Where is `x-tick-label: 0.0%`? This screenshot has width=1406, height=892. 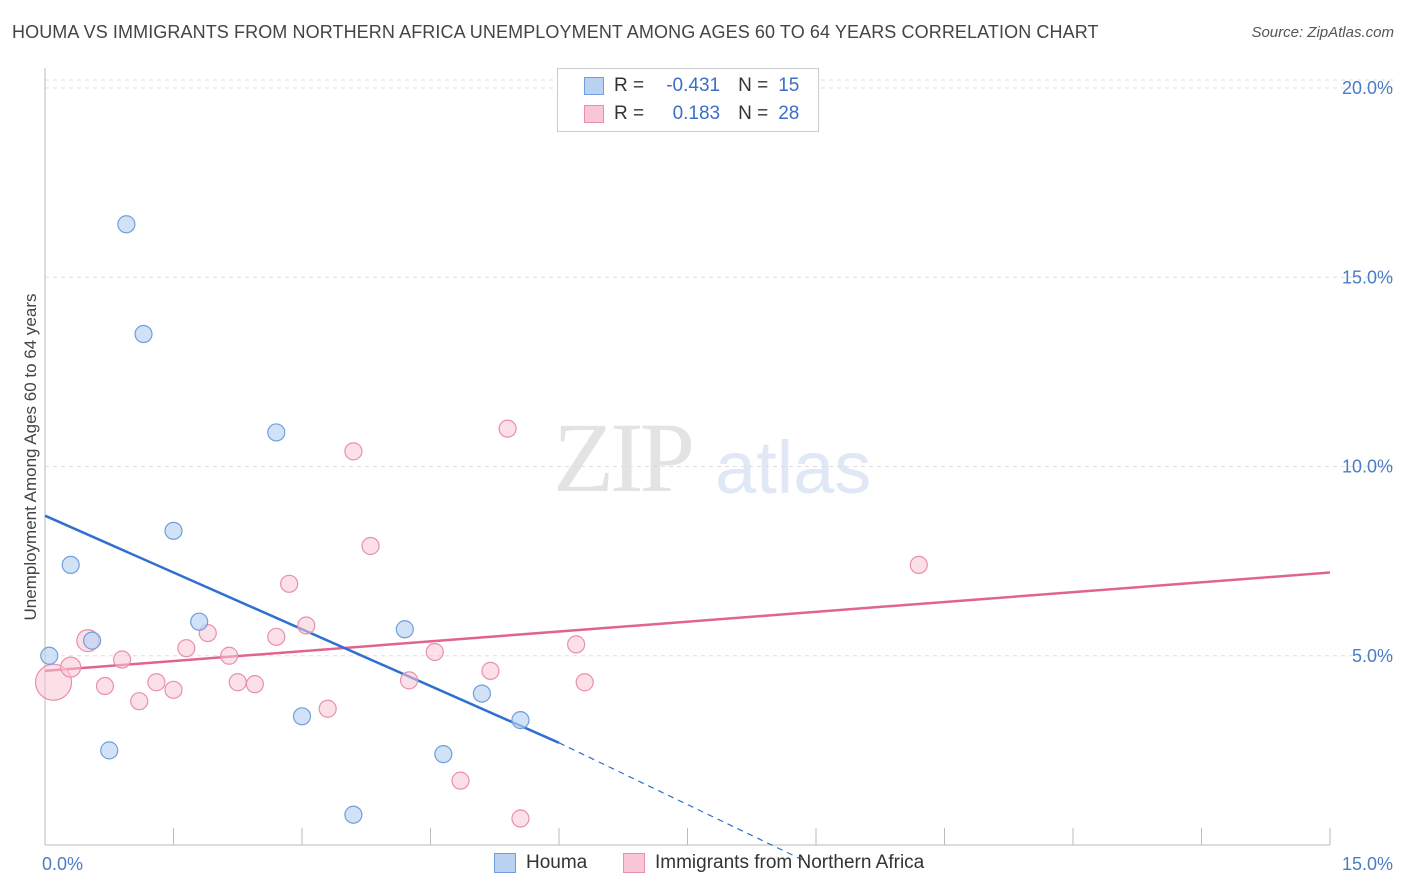
x-tick-label: 0.0% is located at coordinates (62, 864).